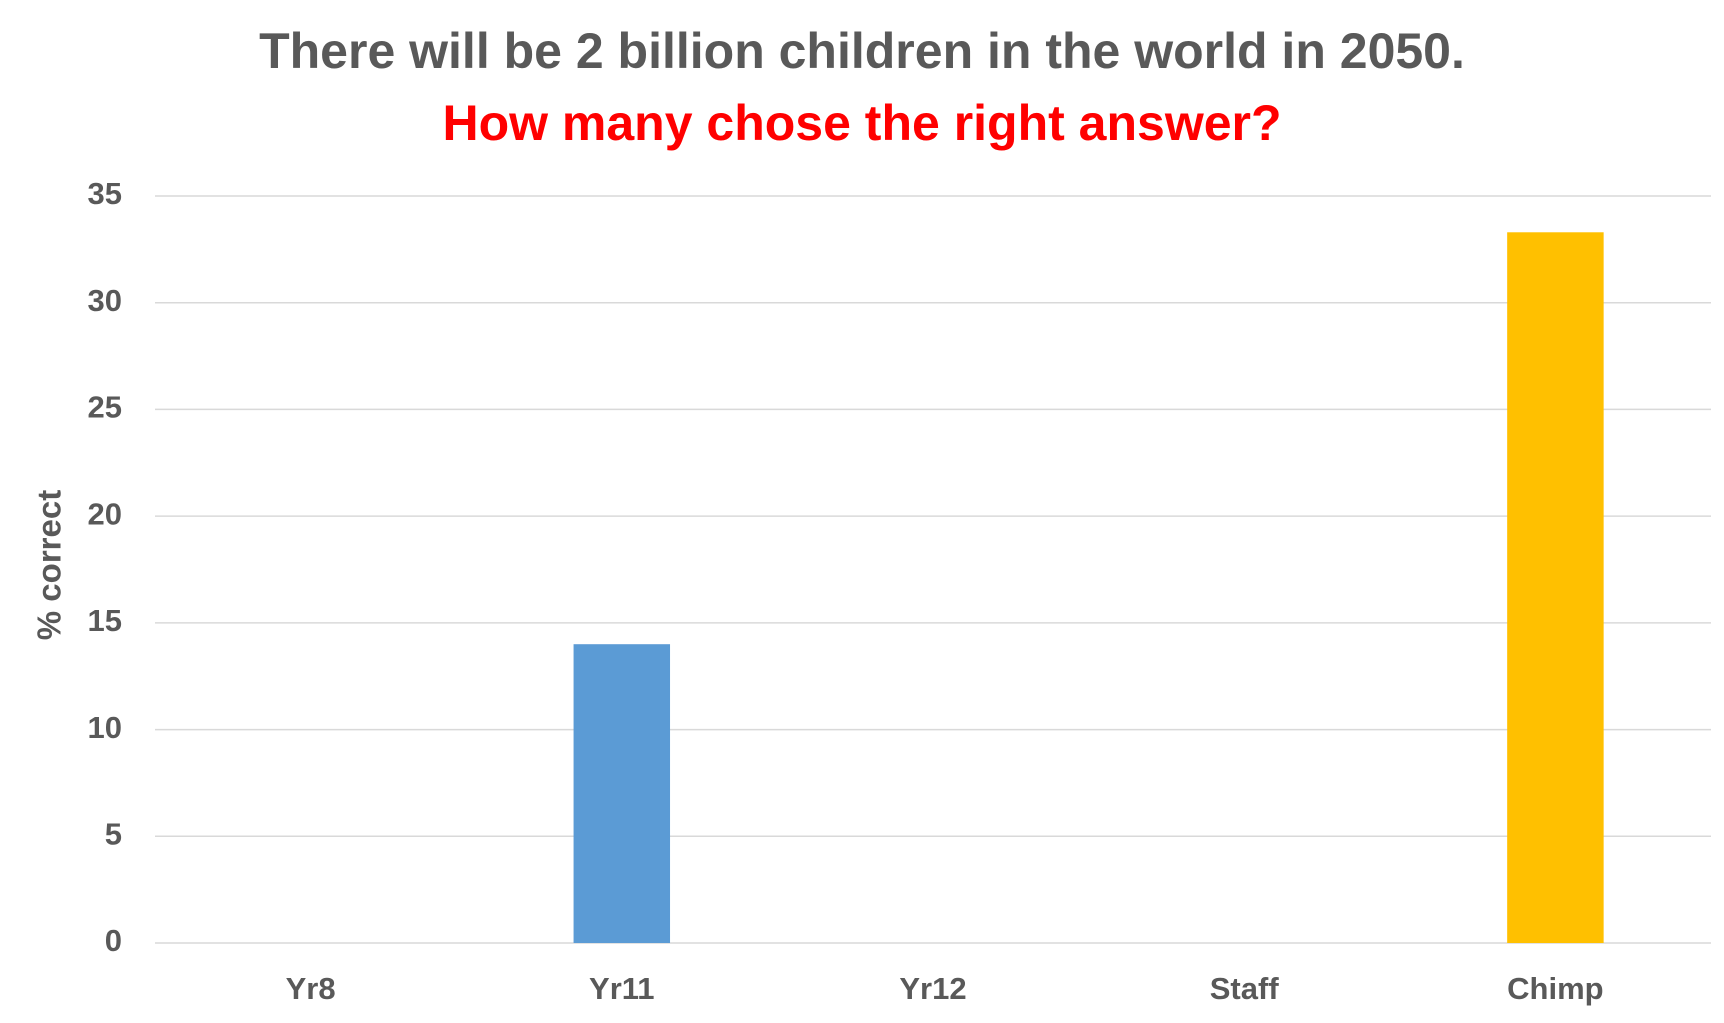 Image resolution: width=1724 pixels, height=1023 pixels. What do you see at coordinates (105, 727) in the screenshot?
I see `y-tick-label: 10` at bounding box center [105, 727].